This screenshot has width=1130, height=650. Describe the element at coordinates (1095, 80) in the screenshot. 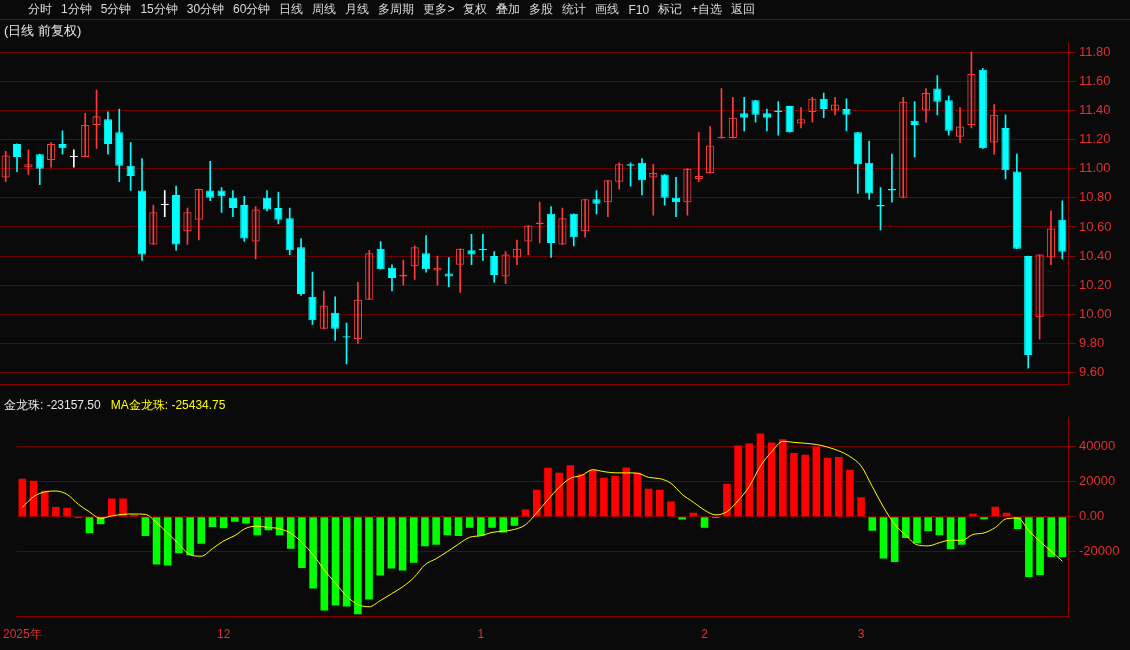

I see `y-tick-label: 11.60` at that location.